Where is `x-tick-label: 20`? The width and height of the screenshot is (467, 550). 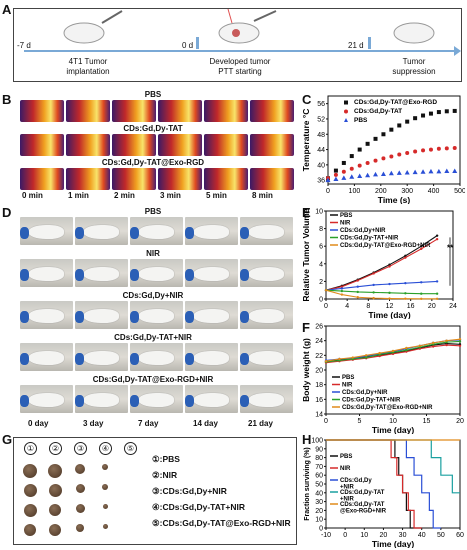 x-tick-label: 20 is located at coordinates (432, 306).